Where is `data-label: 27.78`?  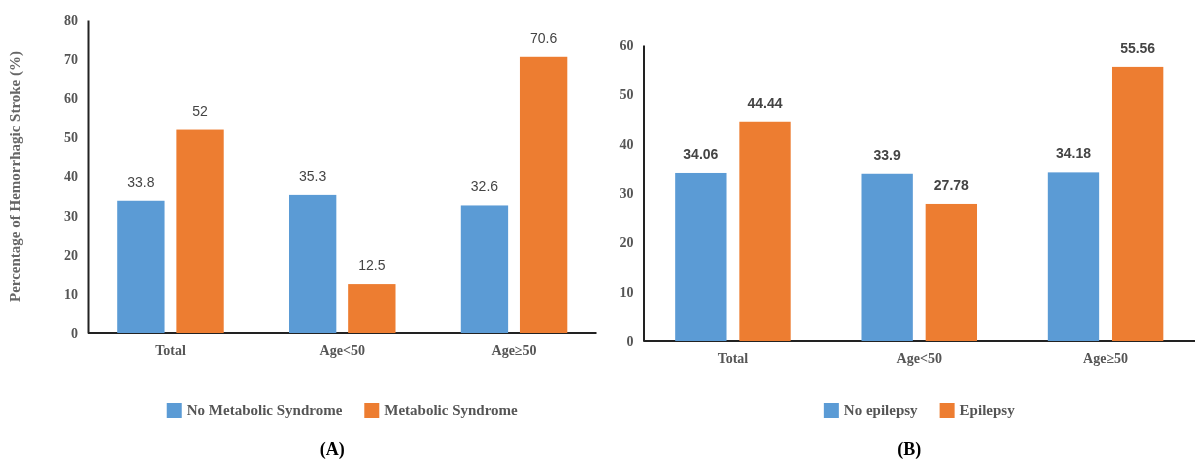 data-label: 27.78 is located at coordinates (951, 184).